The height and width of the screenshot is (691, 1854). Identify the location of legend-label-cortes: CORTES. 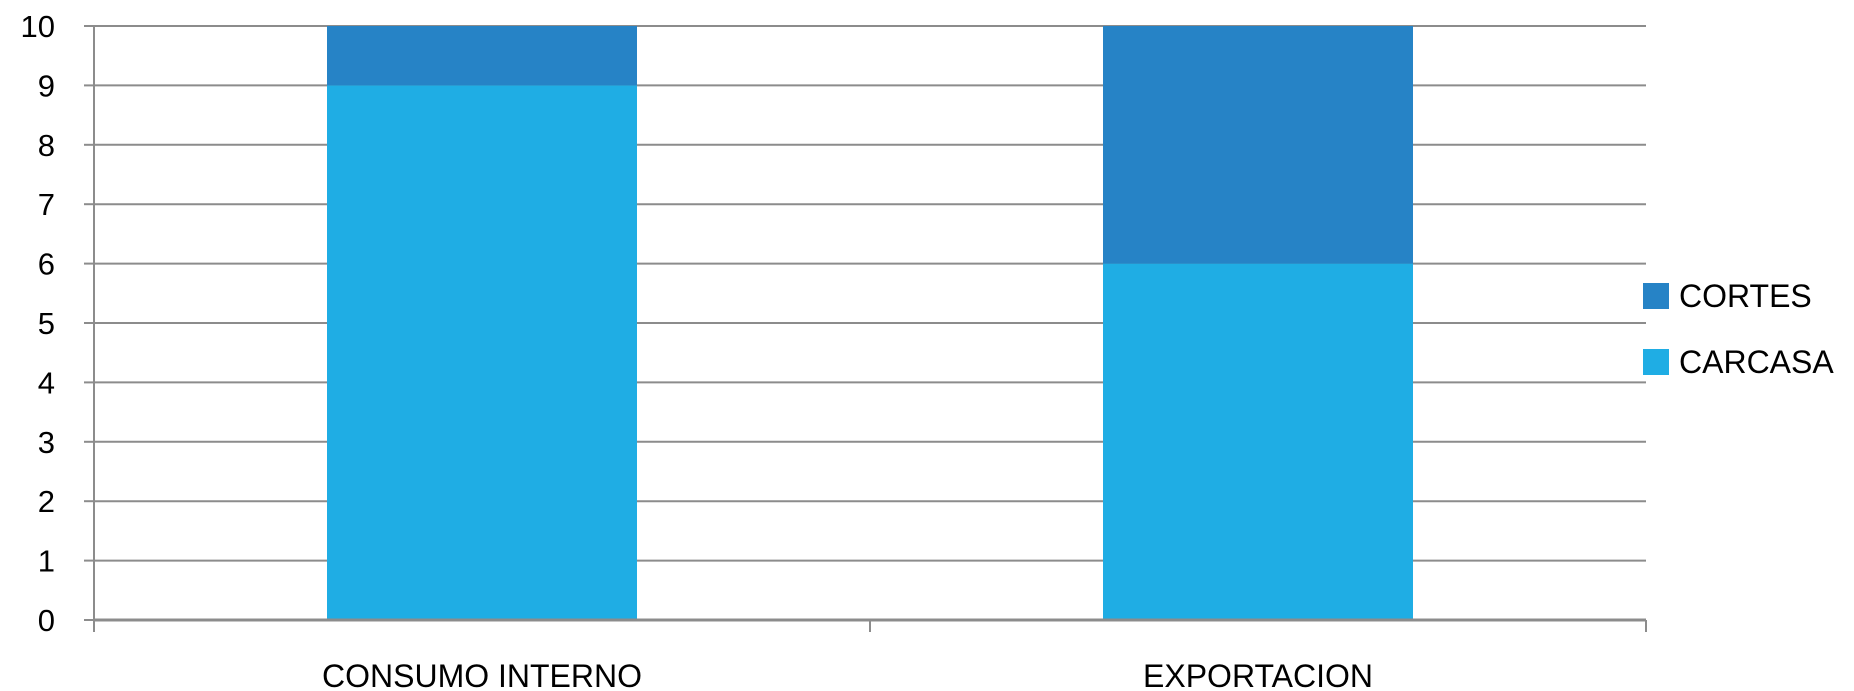
(1745, 296).